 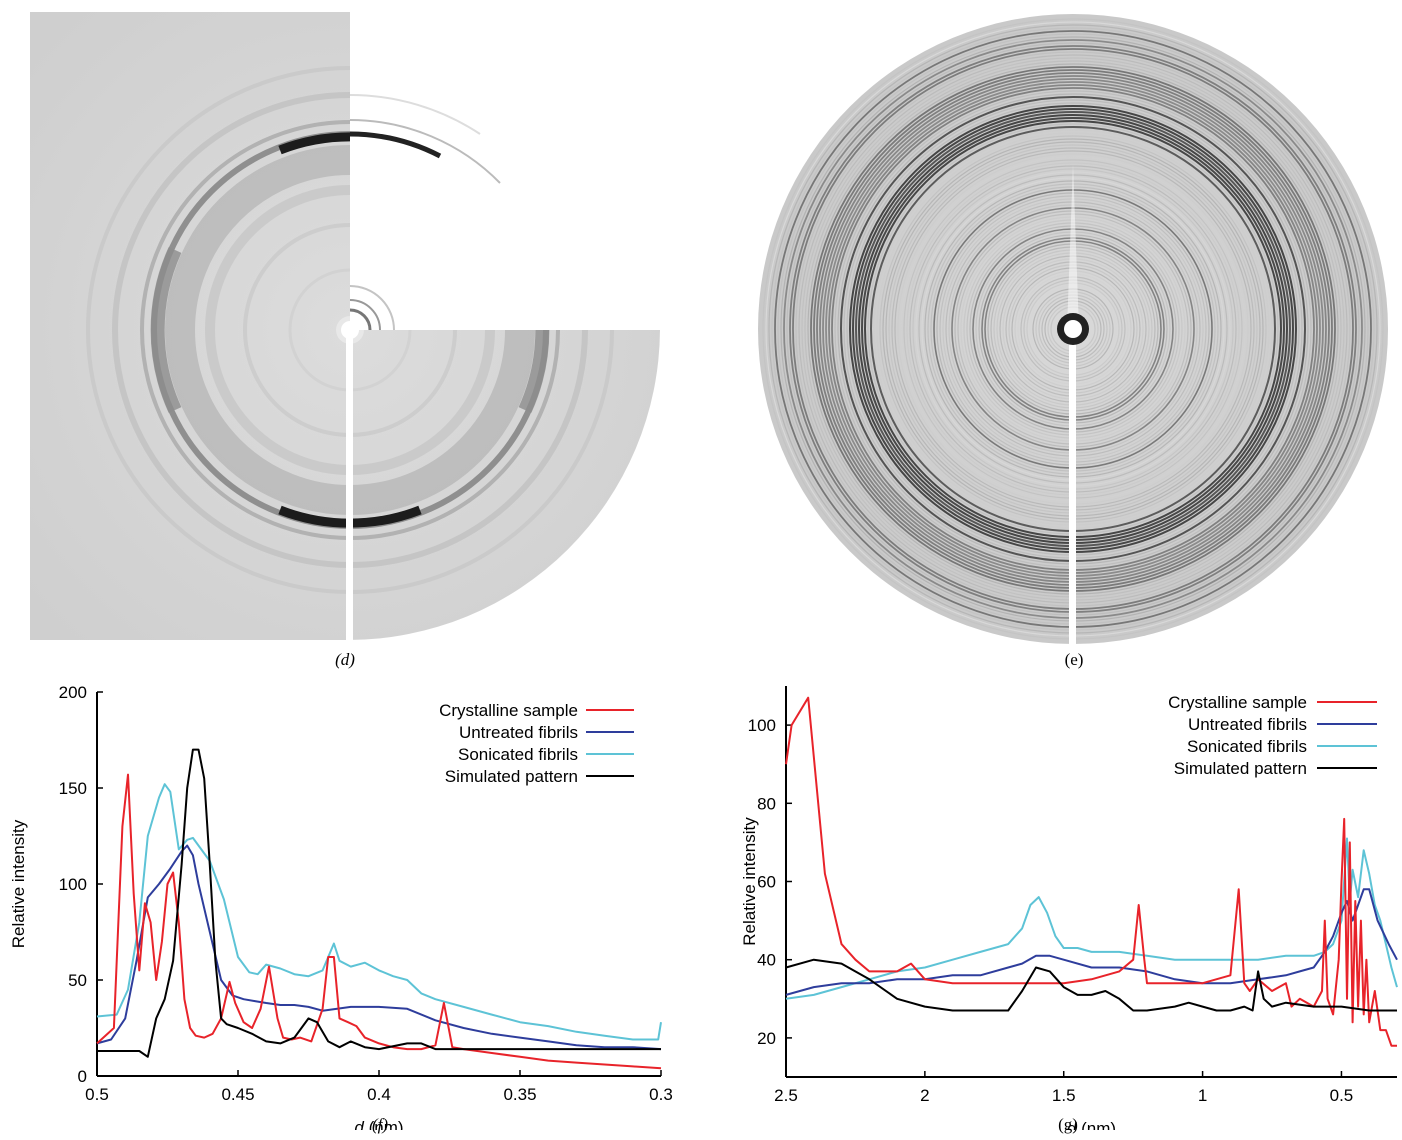 I want to click on y-tick-label: 80, so click(x=766, y=803).